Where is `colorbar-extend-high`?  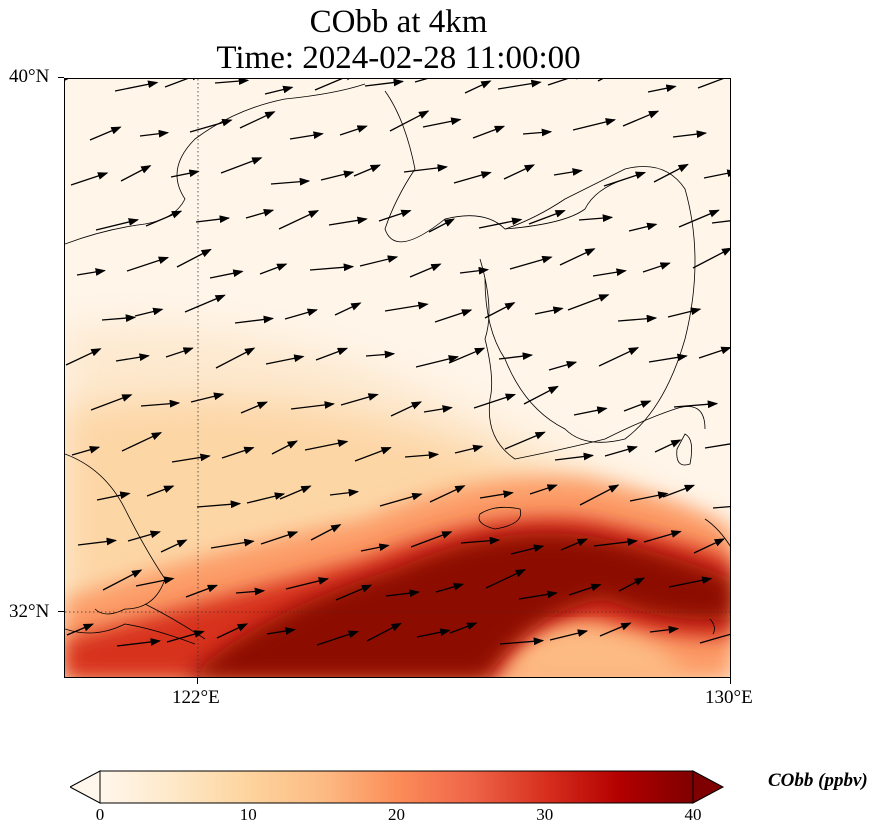 colorbar-extend-high is located at coordinates (708, 787).